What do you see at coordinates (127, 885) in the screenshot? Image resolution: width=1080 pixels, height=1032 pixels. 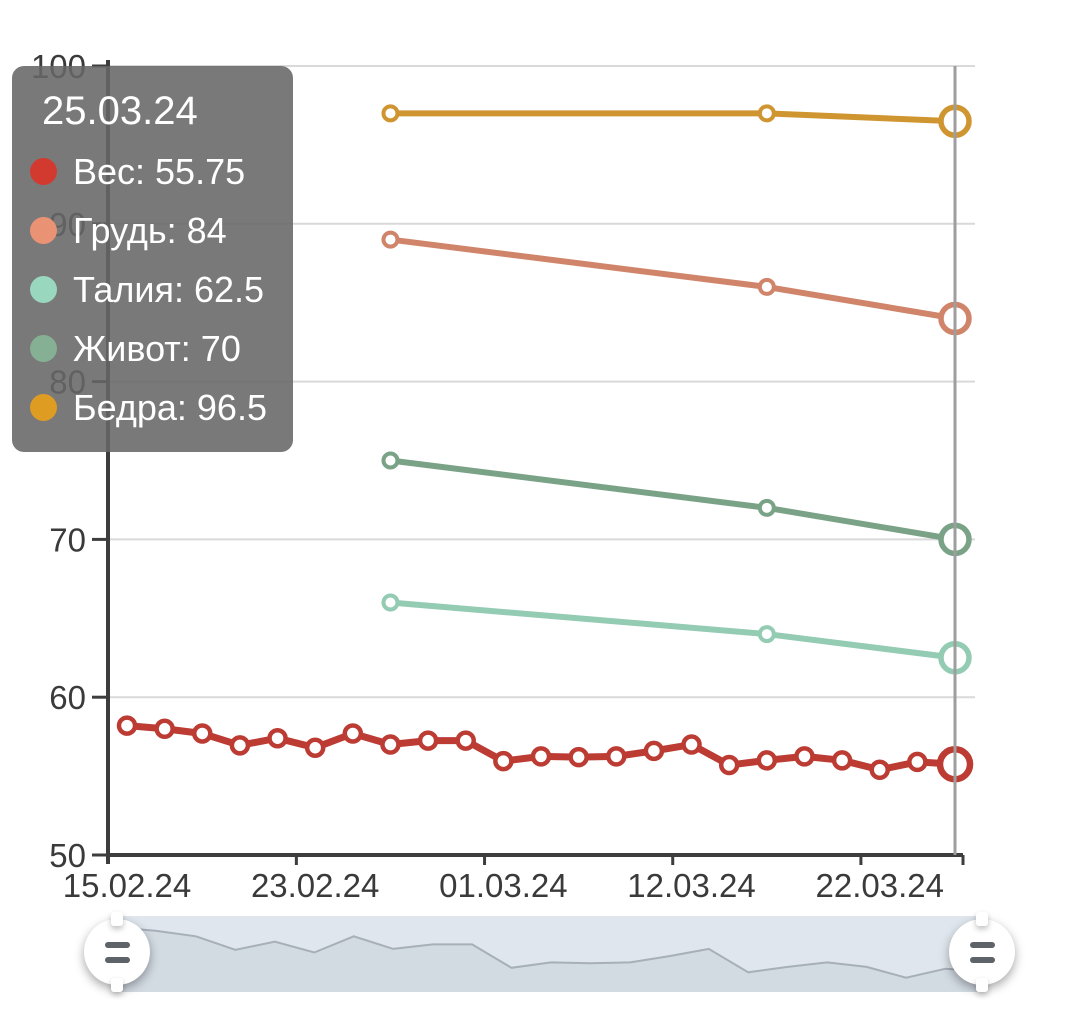 I see `x-axis-label: 15.02.24` at bounding box center [127, 885].